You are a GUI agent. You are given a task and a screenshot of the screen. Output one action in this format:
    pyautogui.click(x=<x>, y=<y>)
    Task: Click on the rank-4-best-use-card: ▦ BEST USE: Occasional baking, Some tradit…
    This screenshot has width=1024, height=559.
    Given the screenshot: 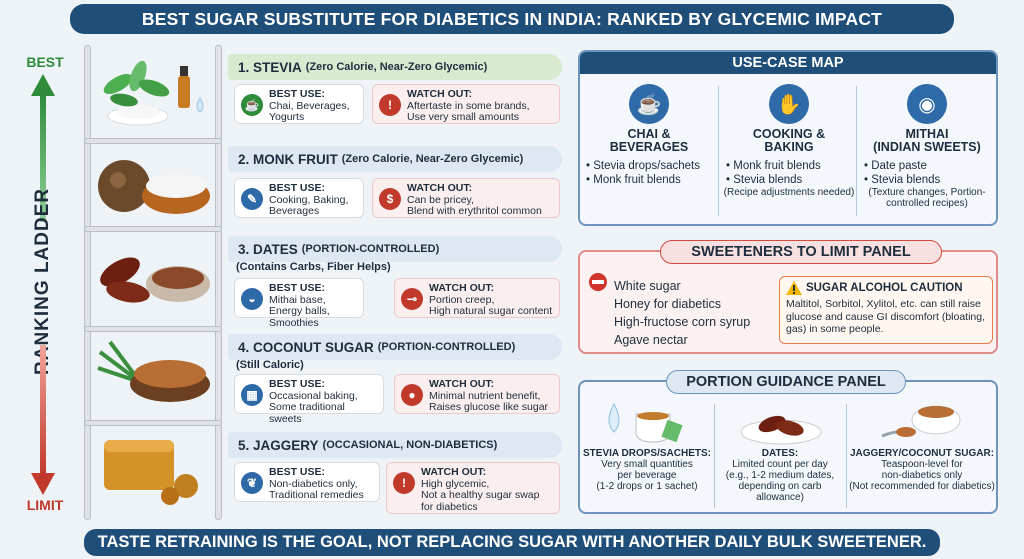 What is the action you would take?
    pyautogui.click(x=309, y=399)
    